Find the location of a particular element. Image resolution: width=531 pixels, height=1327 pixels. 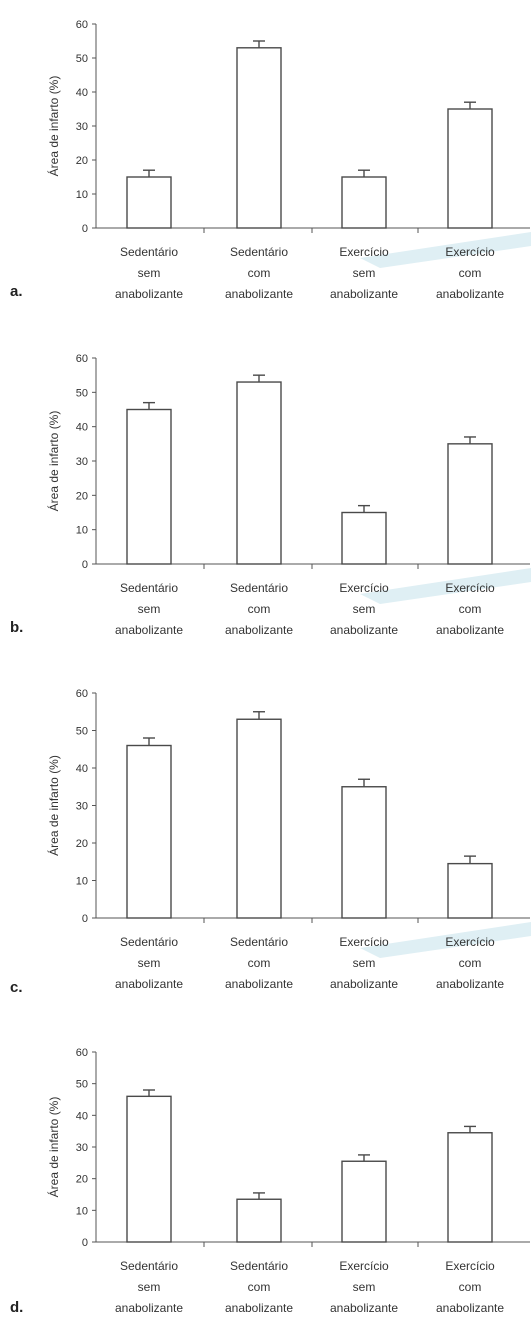

panel-label: d. is located at coordinates (16, 1307).